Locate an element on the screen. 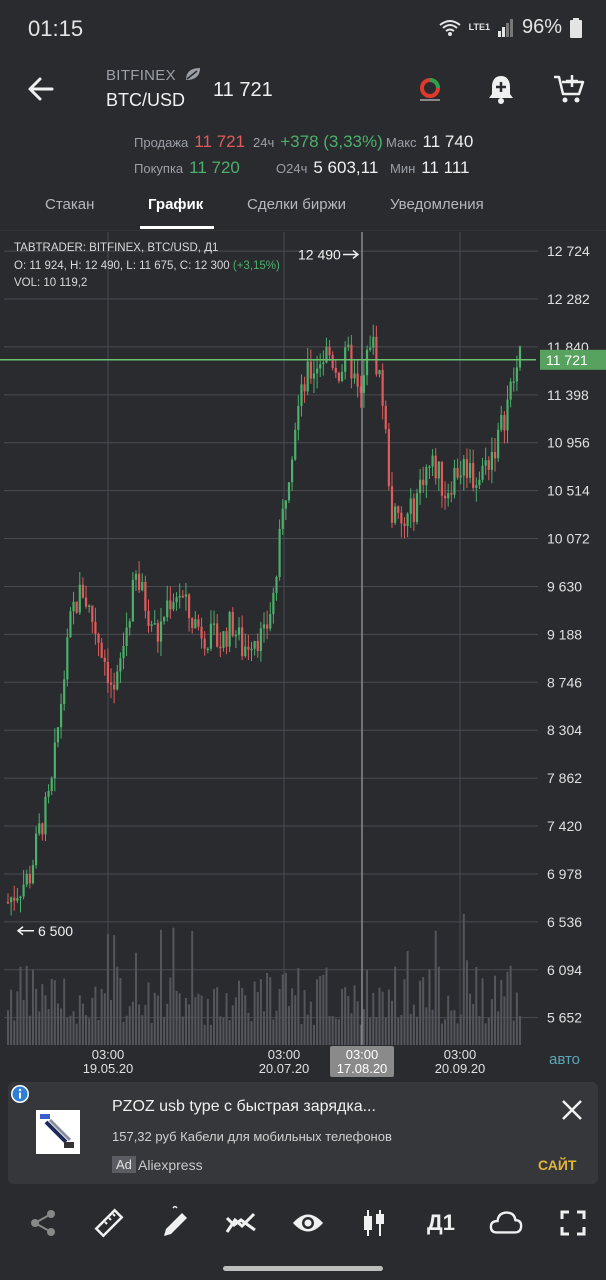  cloud-button is located at coordinates (506, 1223).